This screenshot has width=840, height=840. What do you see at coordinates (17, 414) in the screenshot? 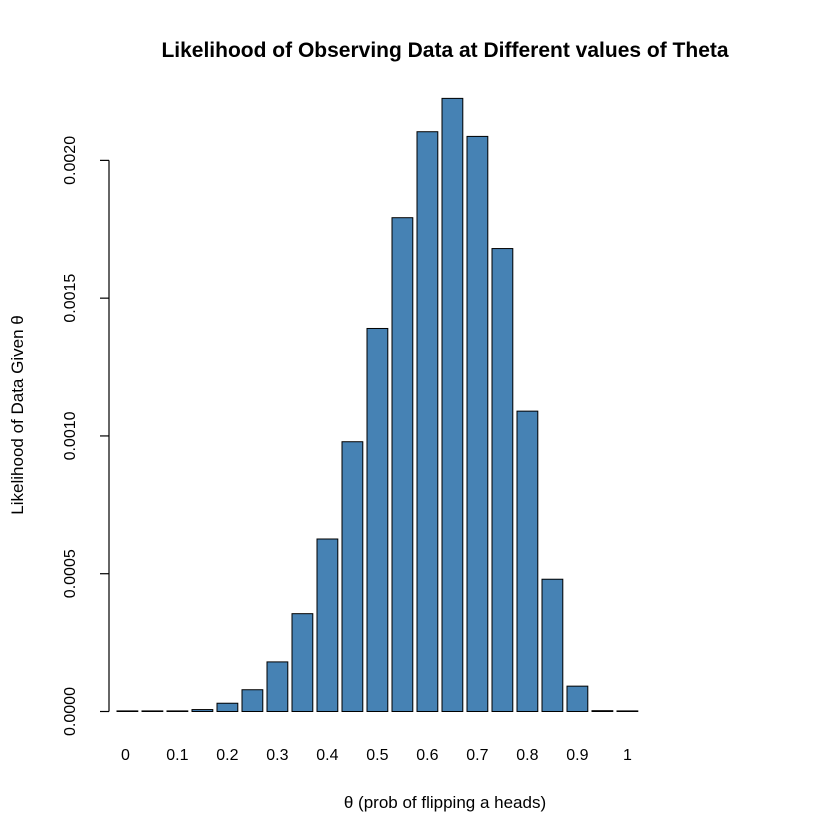
I see `y-axis-label: Likelihood of Data Given θ` at bounding box center [17, 414].